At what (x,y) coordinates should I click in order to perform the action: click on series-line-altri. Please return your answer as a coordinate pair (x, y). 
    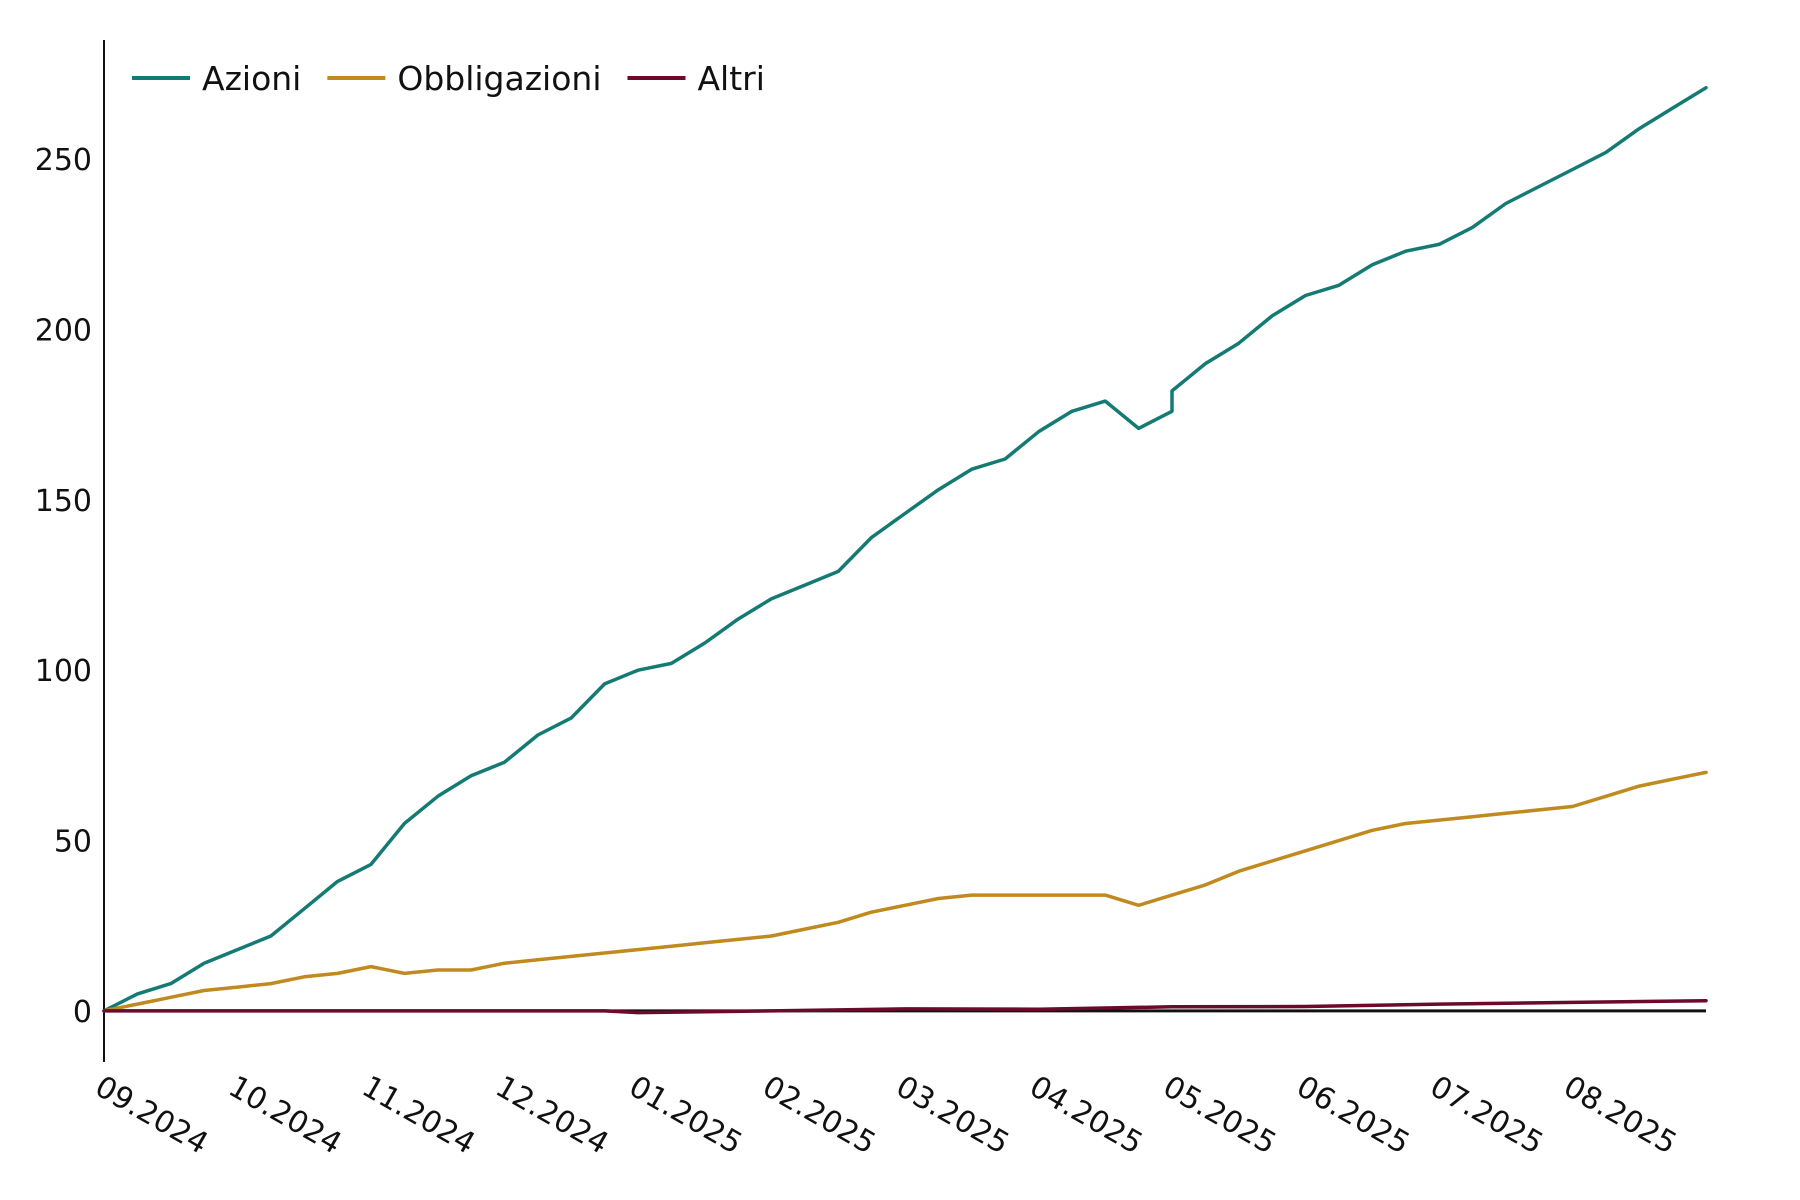
    Looking at the image, I should click on (905, 1006).